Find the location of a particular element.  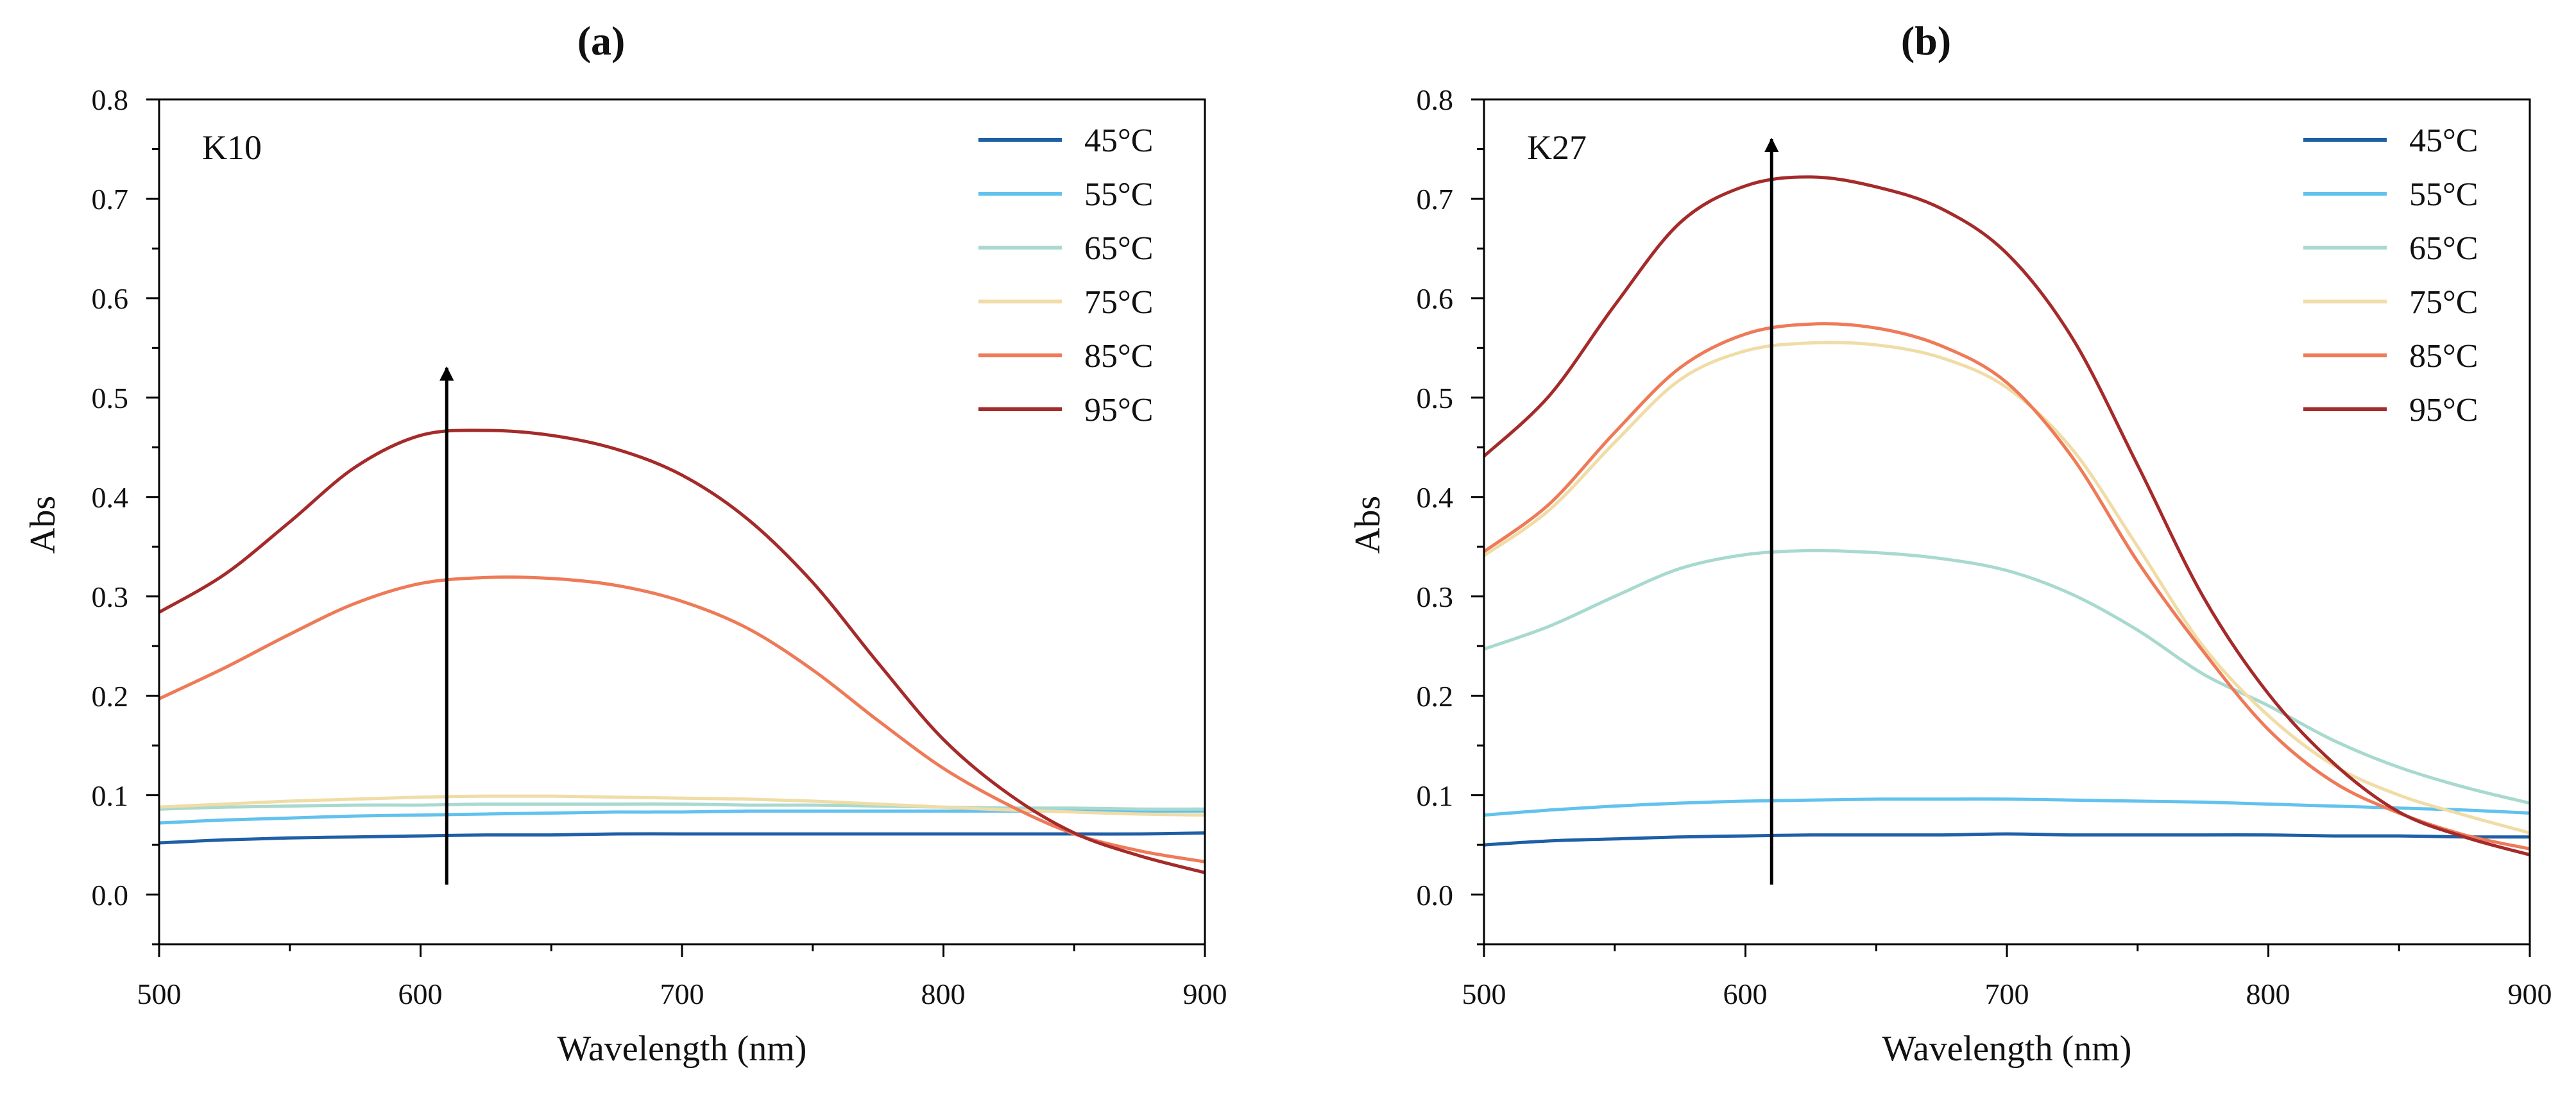

panel-b-y-tick-labels: 0.0 0.1 0.2 0.3 0.4 0.5 0.6 0.7 0.8 is located at coordinates (1436, 497).